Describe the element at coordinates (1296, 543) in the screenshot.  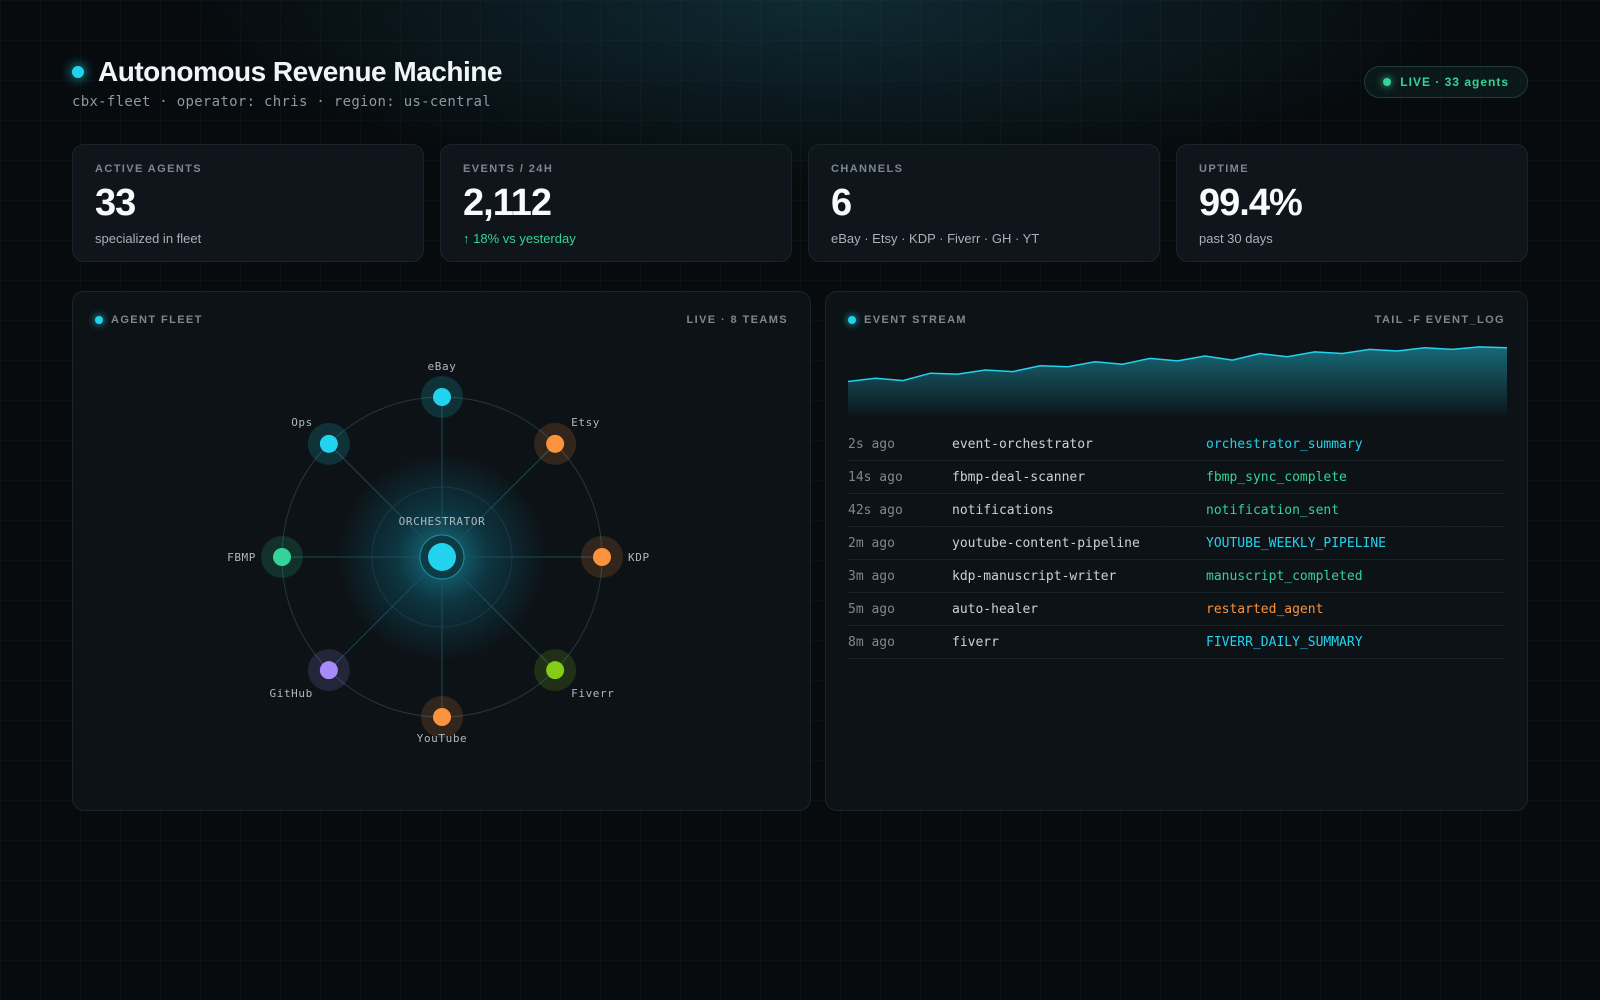
I see `event-type: YOUTUBE_WEEKLY_PIPELINE` at that location.